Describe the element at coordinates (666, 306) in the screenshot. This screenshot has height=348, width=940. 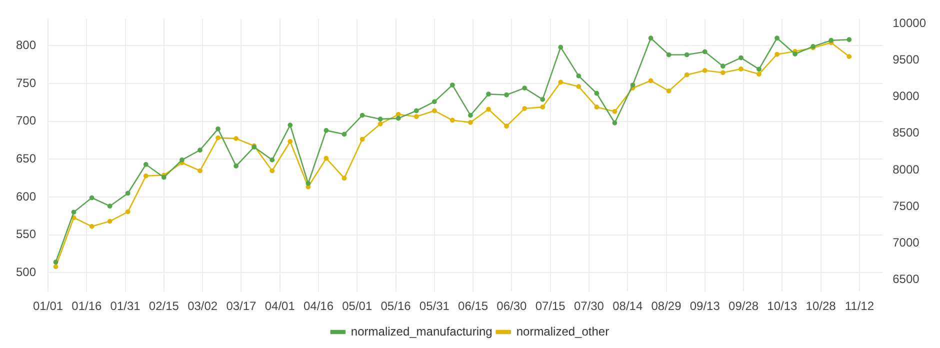
I see `x-tick-label: 08/29` at that location.